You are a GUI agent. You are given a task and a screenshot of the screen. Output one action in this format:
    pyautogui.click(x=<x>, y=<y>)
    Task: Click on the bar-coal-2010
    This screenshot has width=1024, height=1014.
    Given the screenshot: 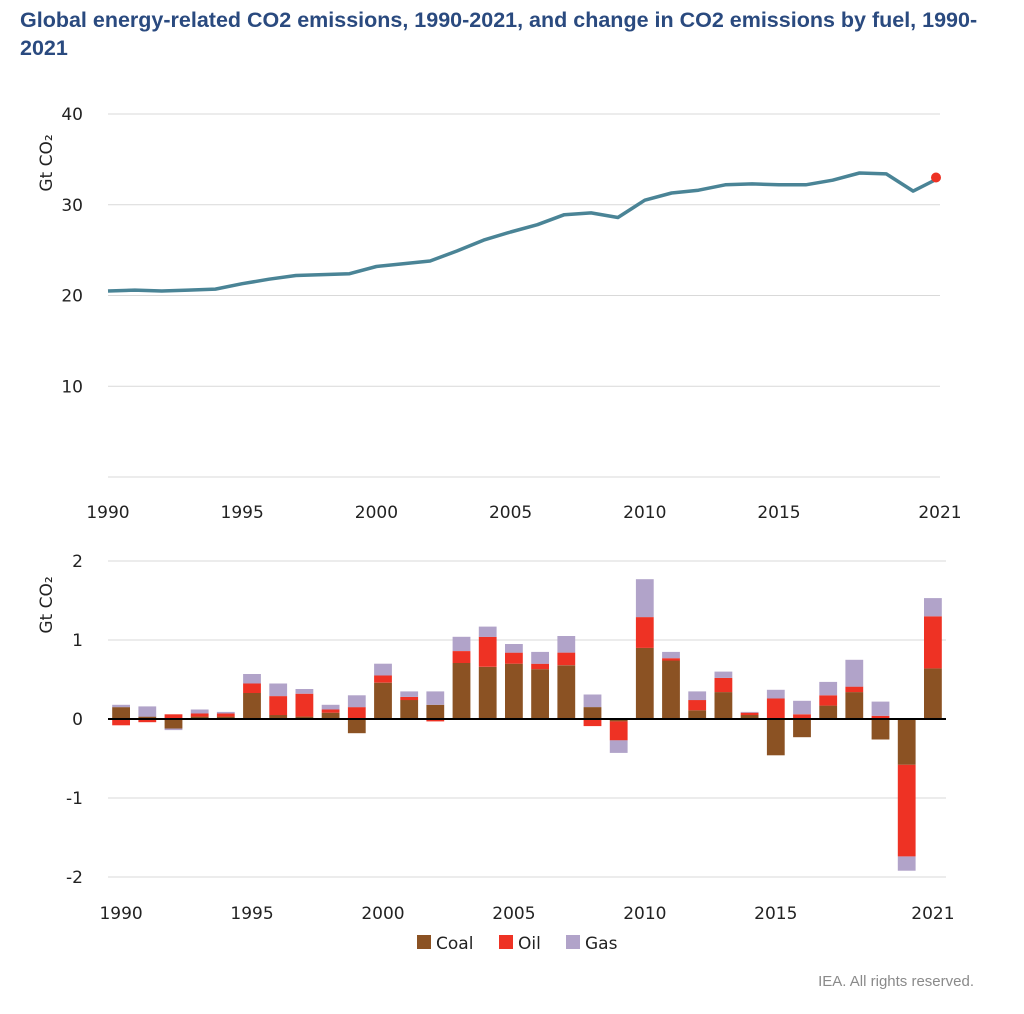 What is the action you would take?
    pyautogui.click(x=644, y=683)
    